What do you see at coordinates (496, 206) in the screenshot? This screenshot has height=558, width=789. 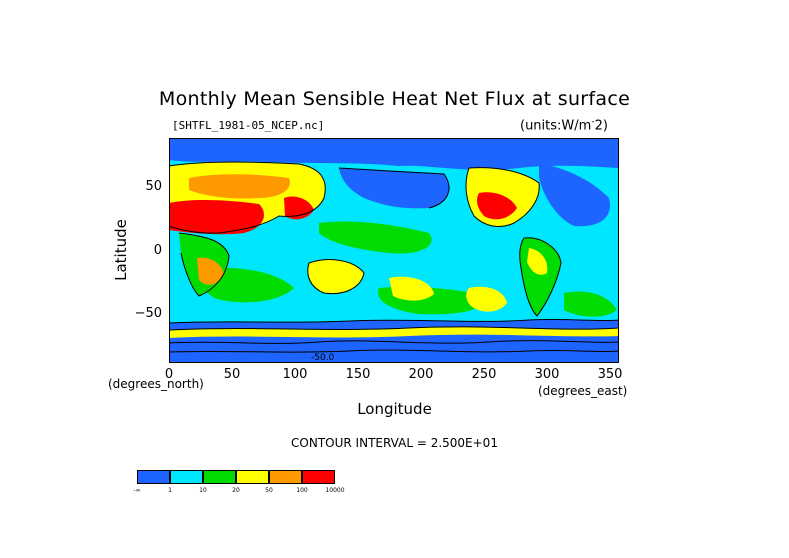 I see `north-america-red` at bounding box center [496, 206].